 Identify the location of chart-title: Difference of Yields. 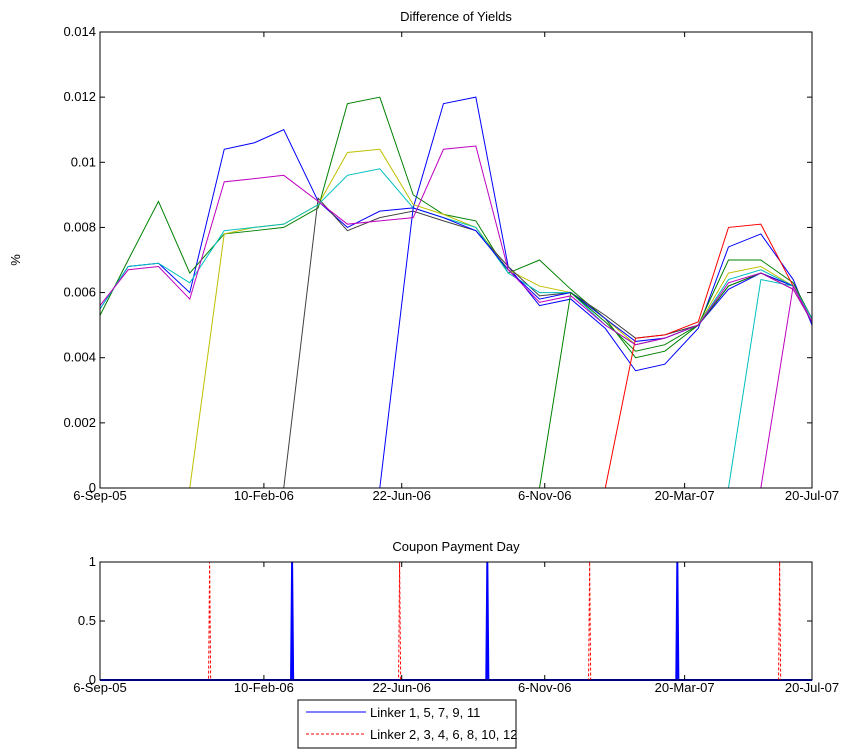
(456, 16).